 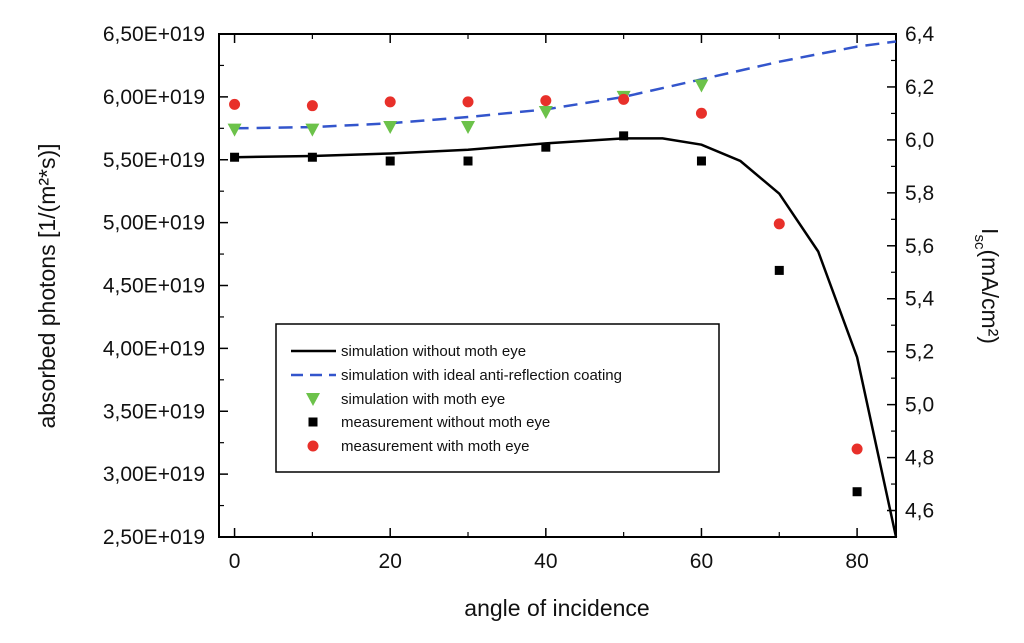 I want to click on y-left-tick-label: 3,50E+019, so click(x=154, y=411).